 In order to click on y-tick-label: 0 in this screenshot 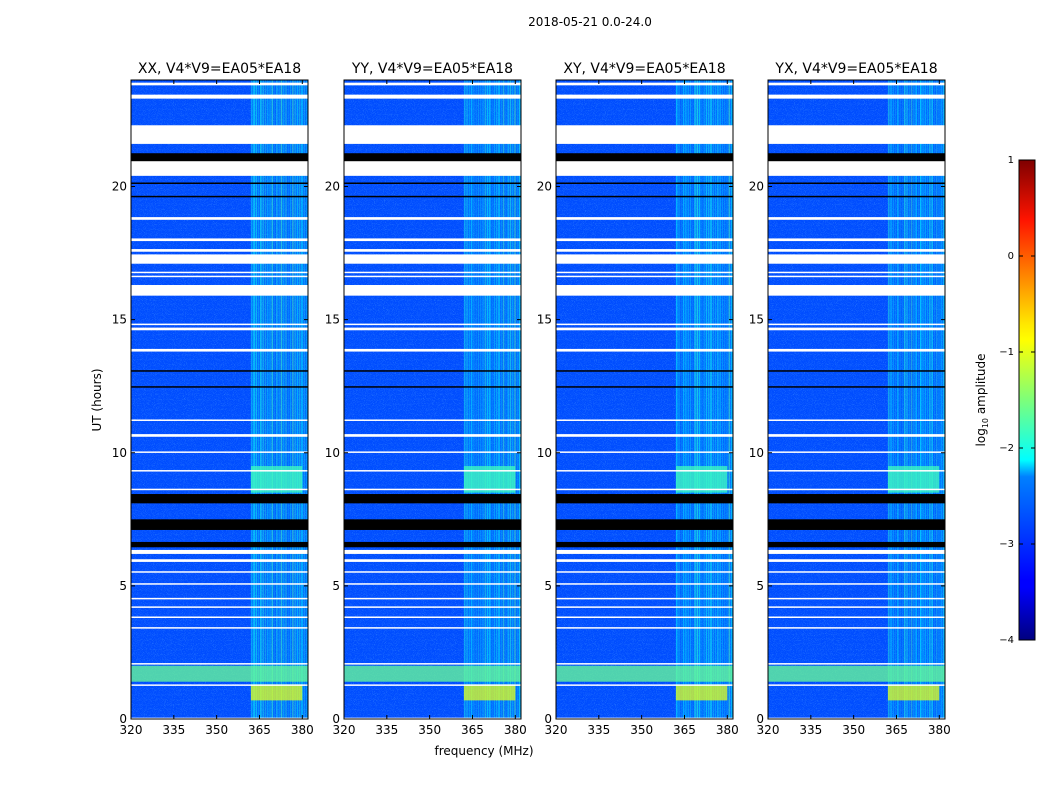, I will do `click(336, 719)`.